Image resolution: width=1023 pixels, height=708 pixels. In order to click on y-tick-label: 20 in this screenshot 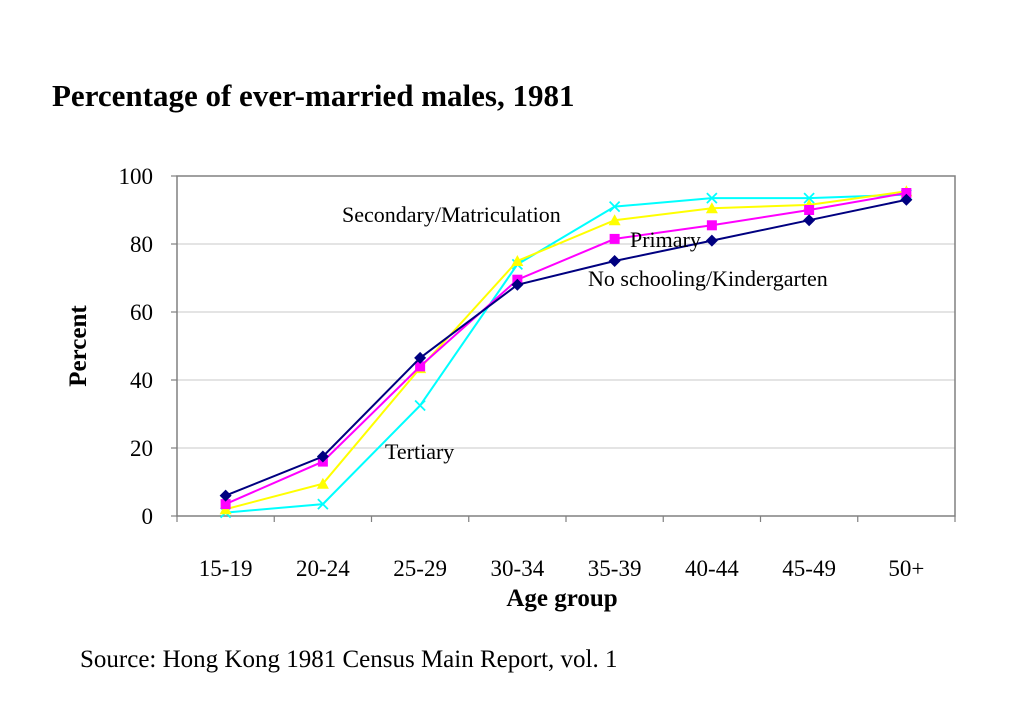, I will do `click(141, 448)`.